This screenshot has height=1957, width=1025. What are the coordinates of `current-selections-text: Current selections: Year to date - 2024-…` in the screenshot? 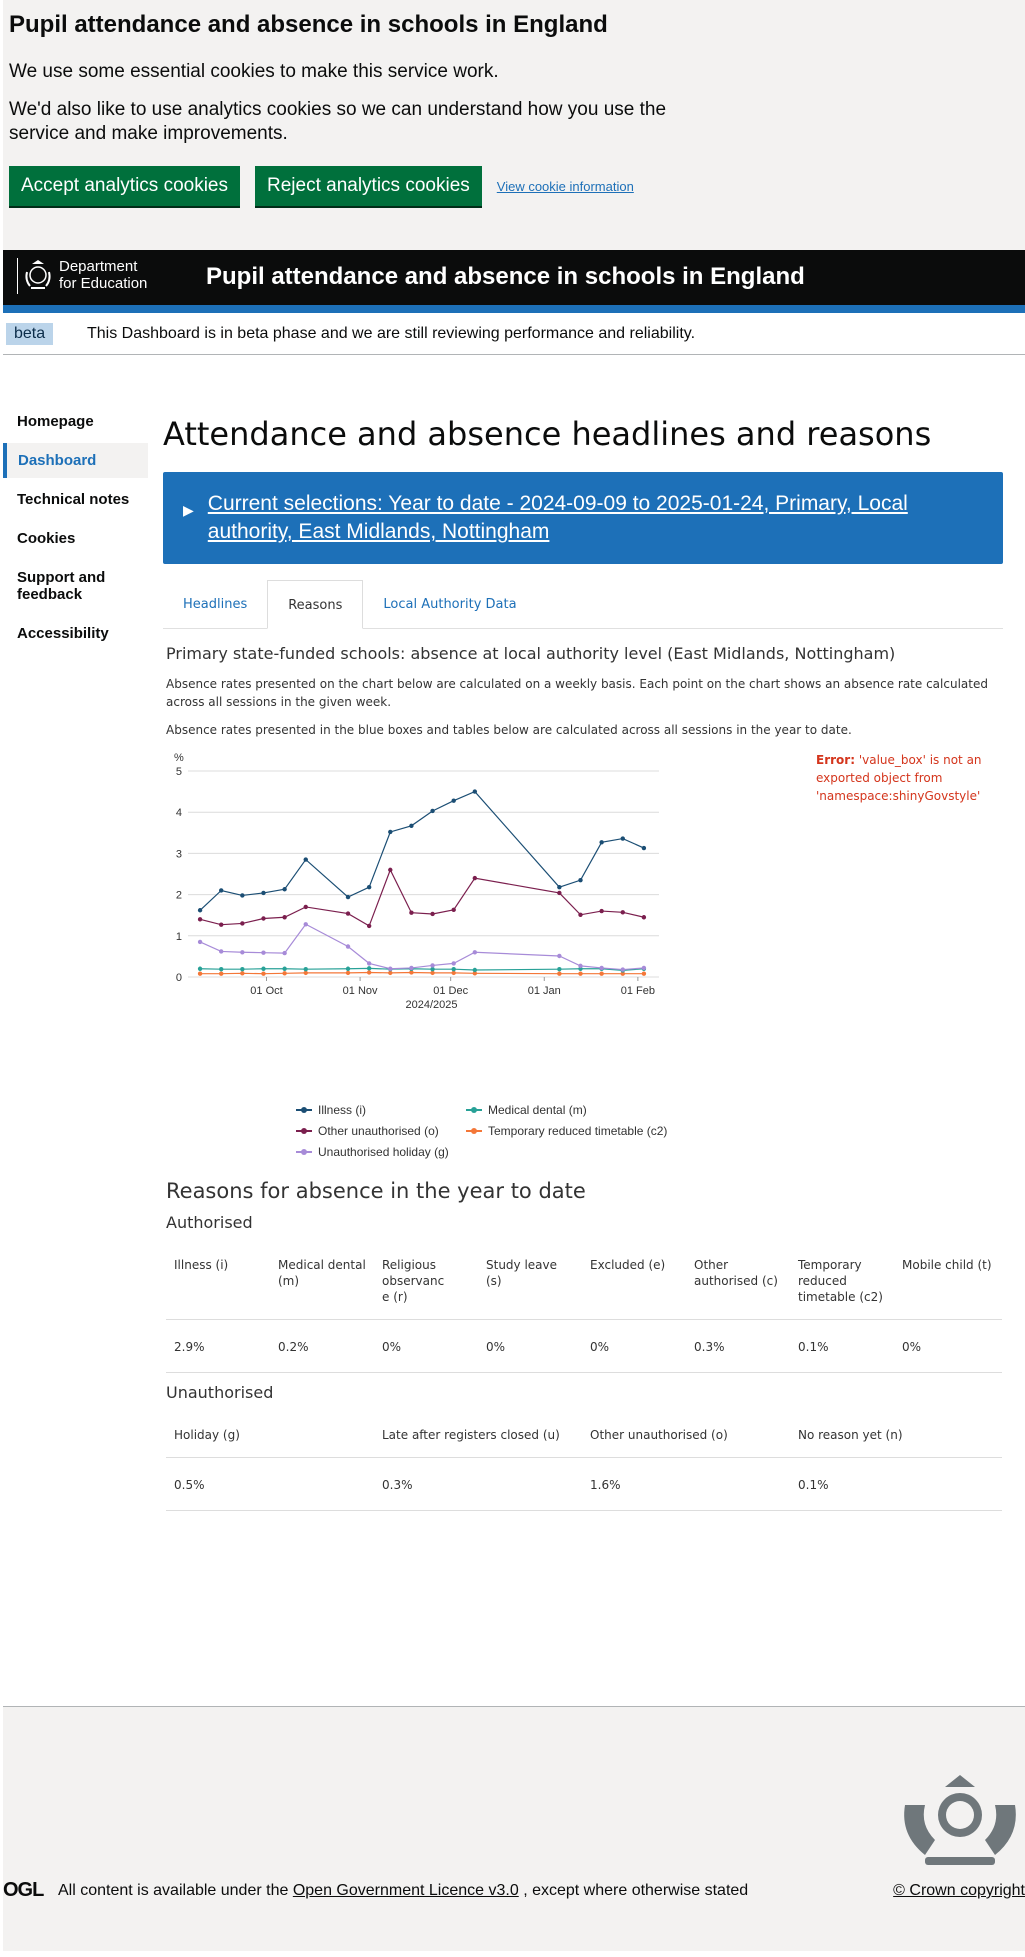 It's located at (557, 517).